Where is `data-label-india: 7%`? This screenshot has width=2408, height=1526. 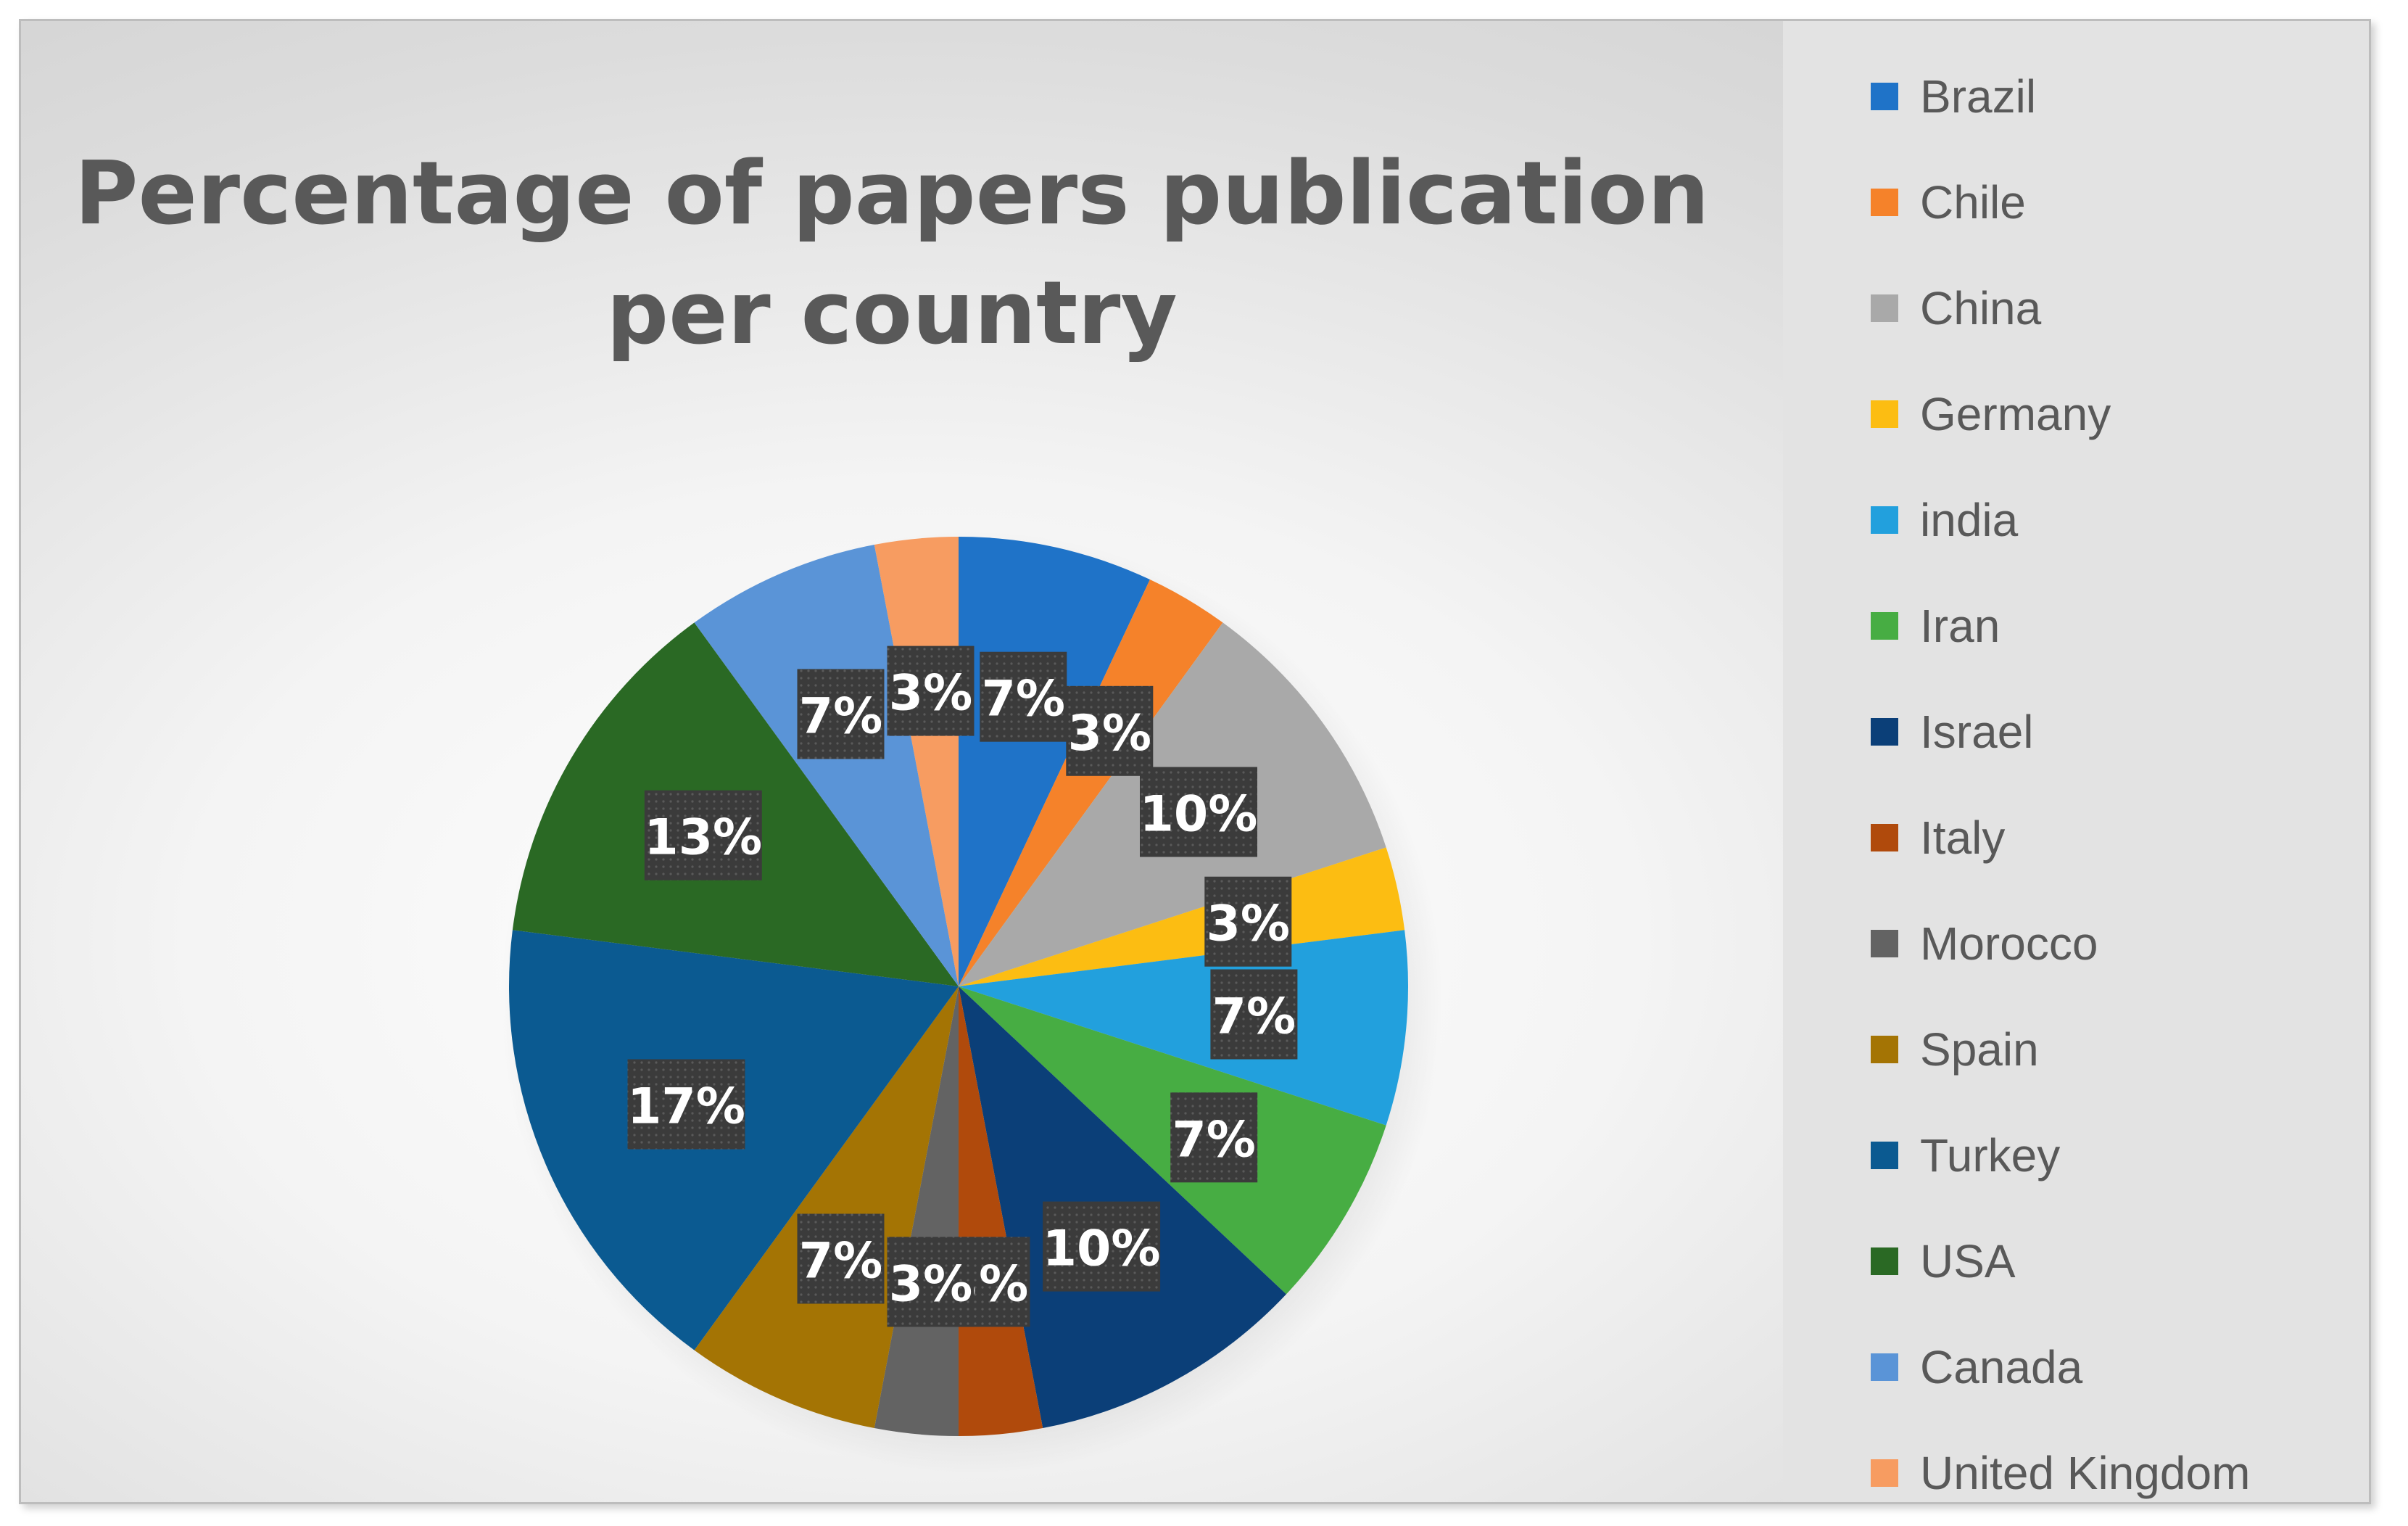 data-label-india: 7% is located at coordinates (1254, 1014).